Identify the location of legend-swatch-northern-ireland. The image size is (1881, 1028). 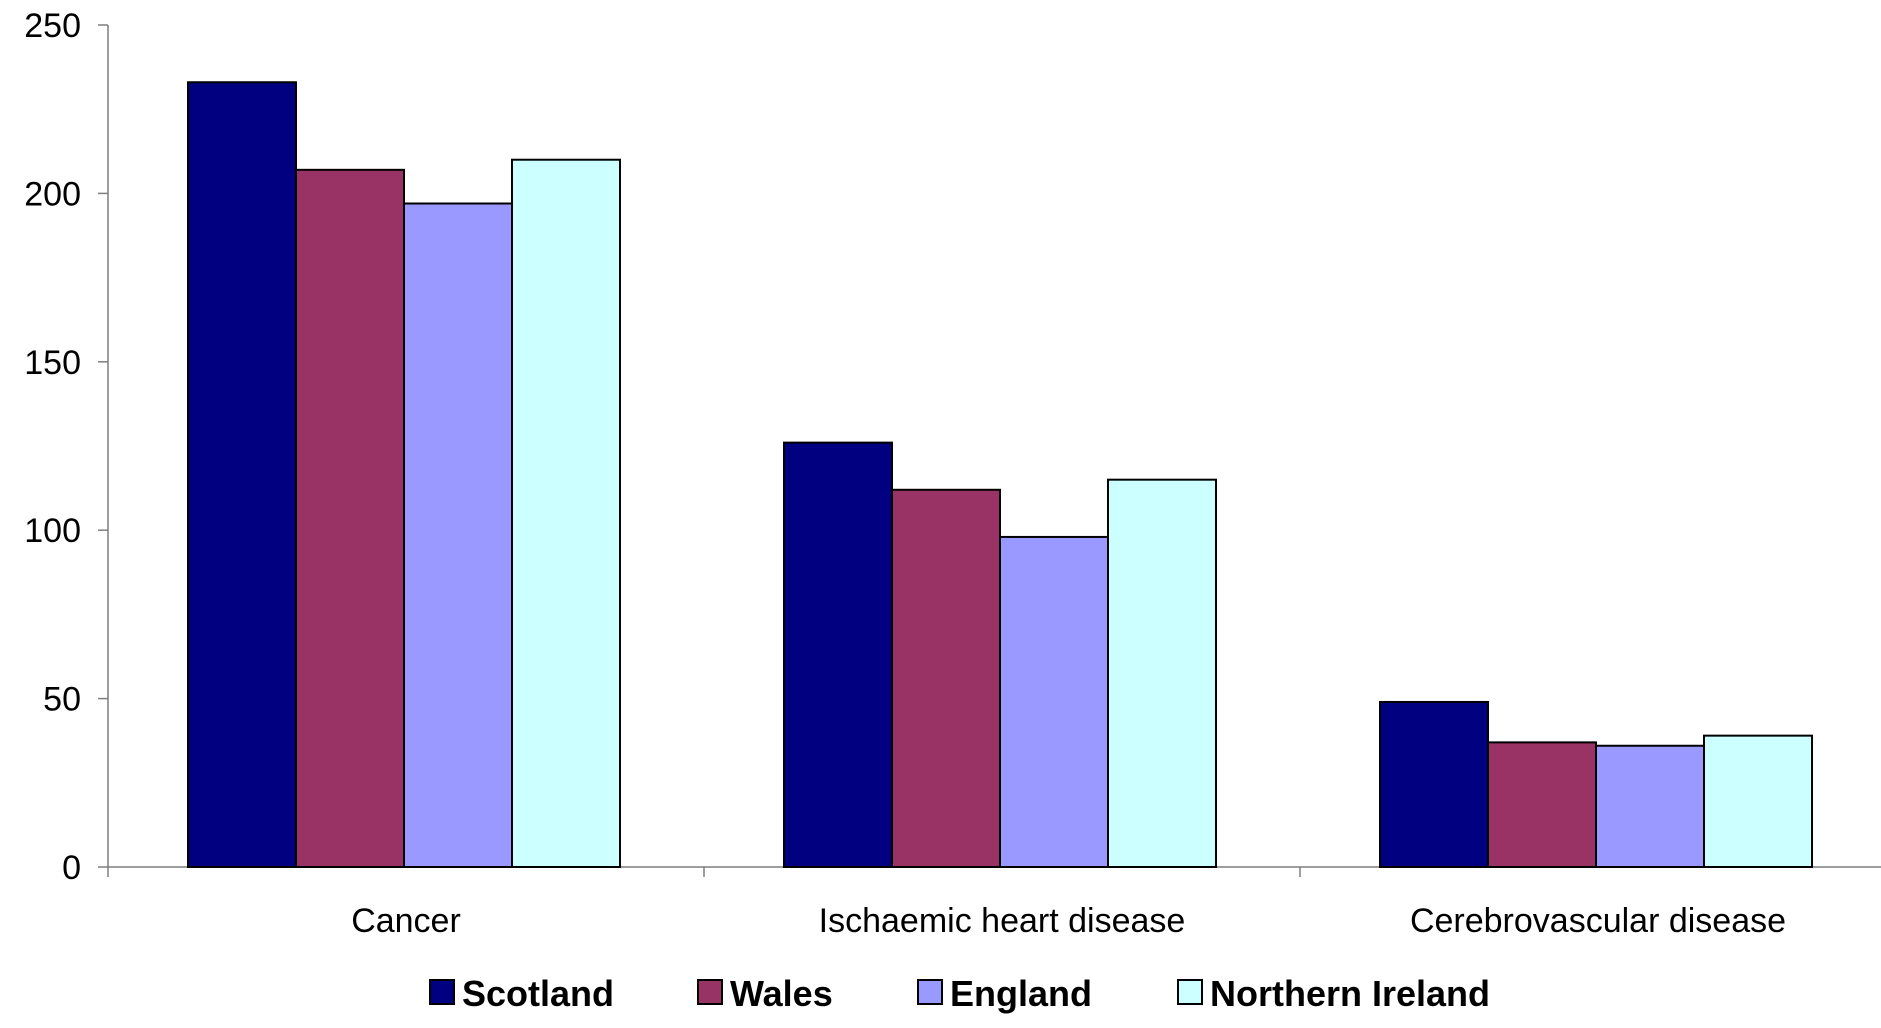
(1190, 992).